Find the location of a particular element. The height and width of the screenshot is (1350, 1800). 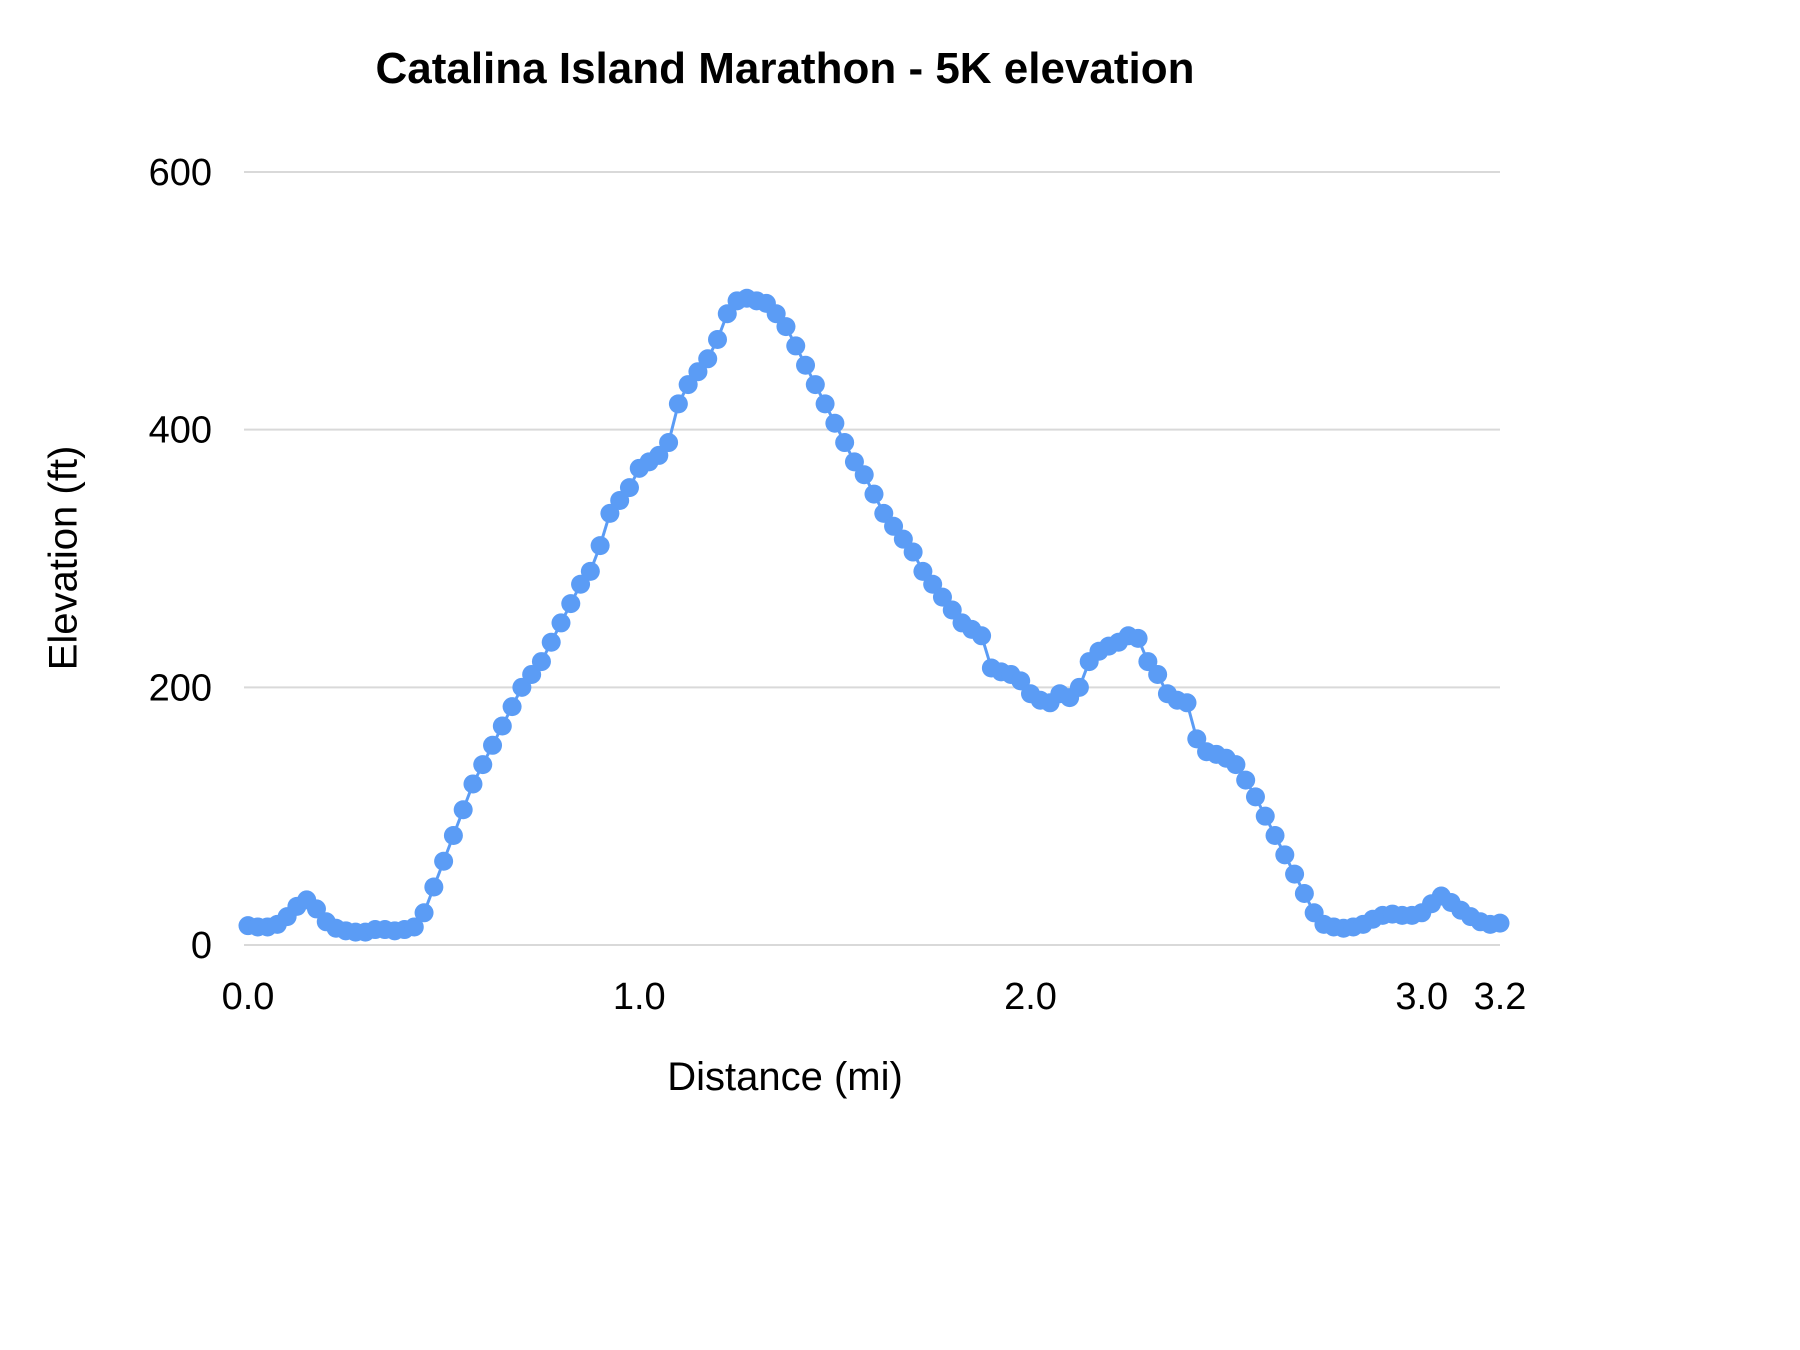

chart-title: Catalina Island Marathon - 5K elevation is located at coordinates (785, 68).